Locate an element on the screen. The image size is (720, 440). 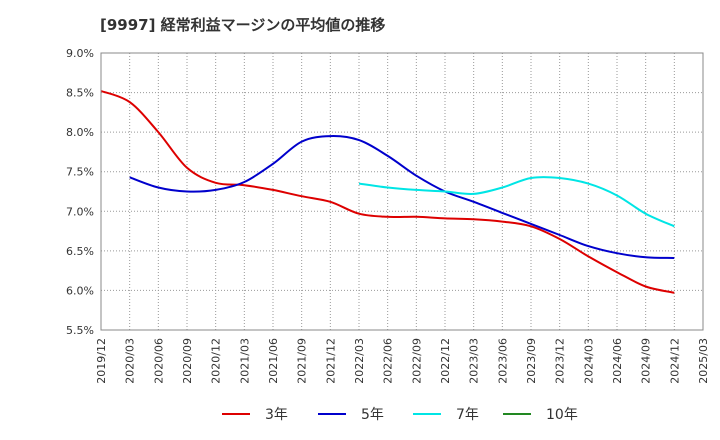
x-tick-label: 2020/12 is located at coordinates (216, 361).